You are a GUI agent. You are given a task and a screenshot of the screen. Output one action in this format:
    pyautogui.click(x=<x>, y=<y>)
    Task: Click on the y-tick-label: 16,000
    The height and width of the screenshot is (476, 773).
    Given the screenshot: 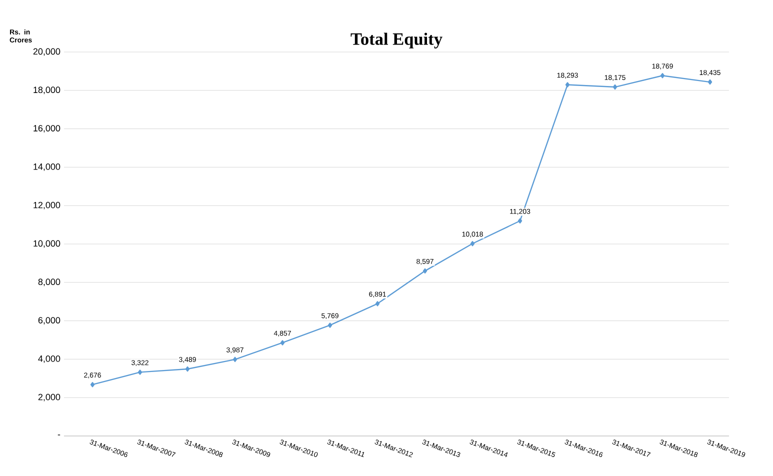 What is the action you would take?
    pyautogui.click(x=47, y=128)
    